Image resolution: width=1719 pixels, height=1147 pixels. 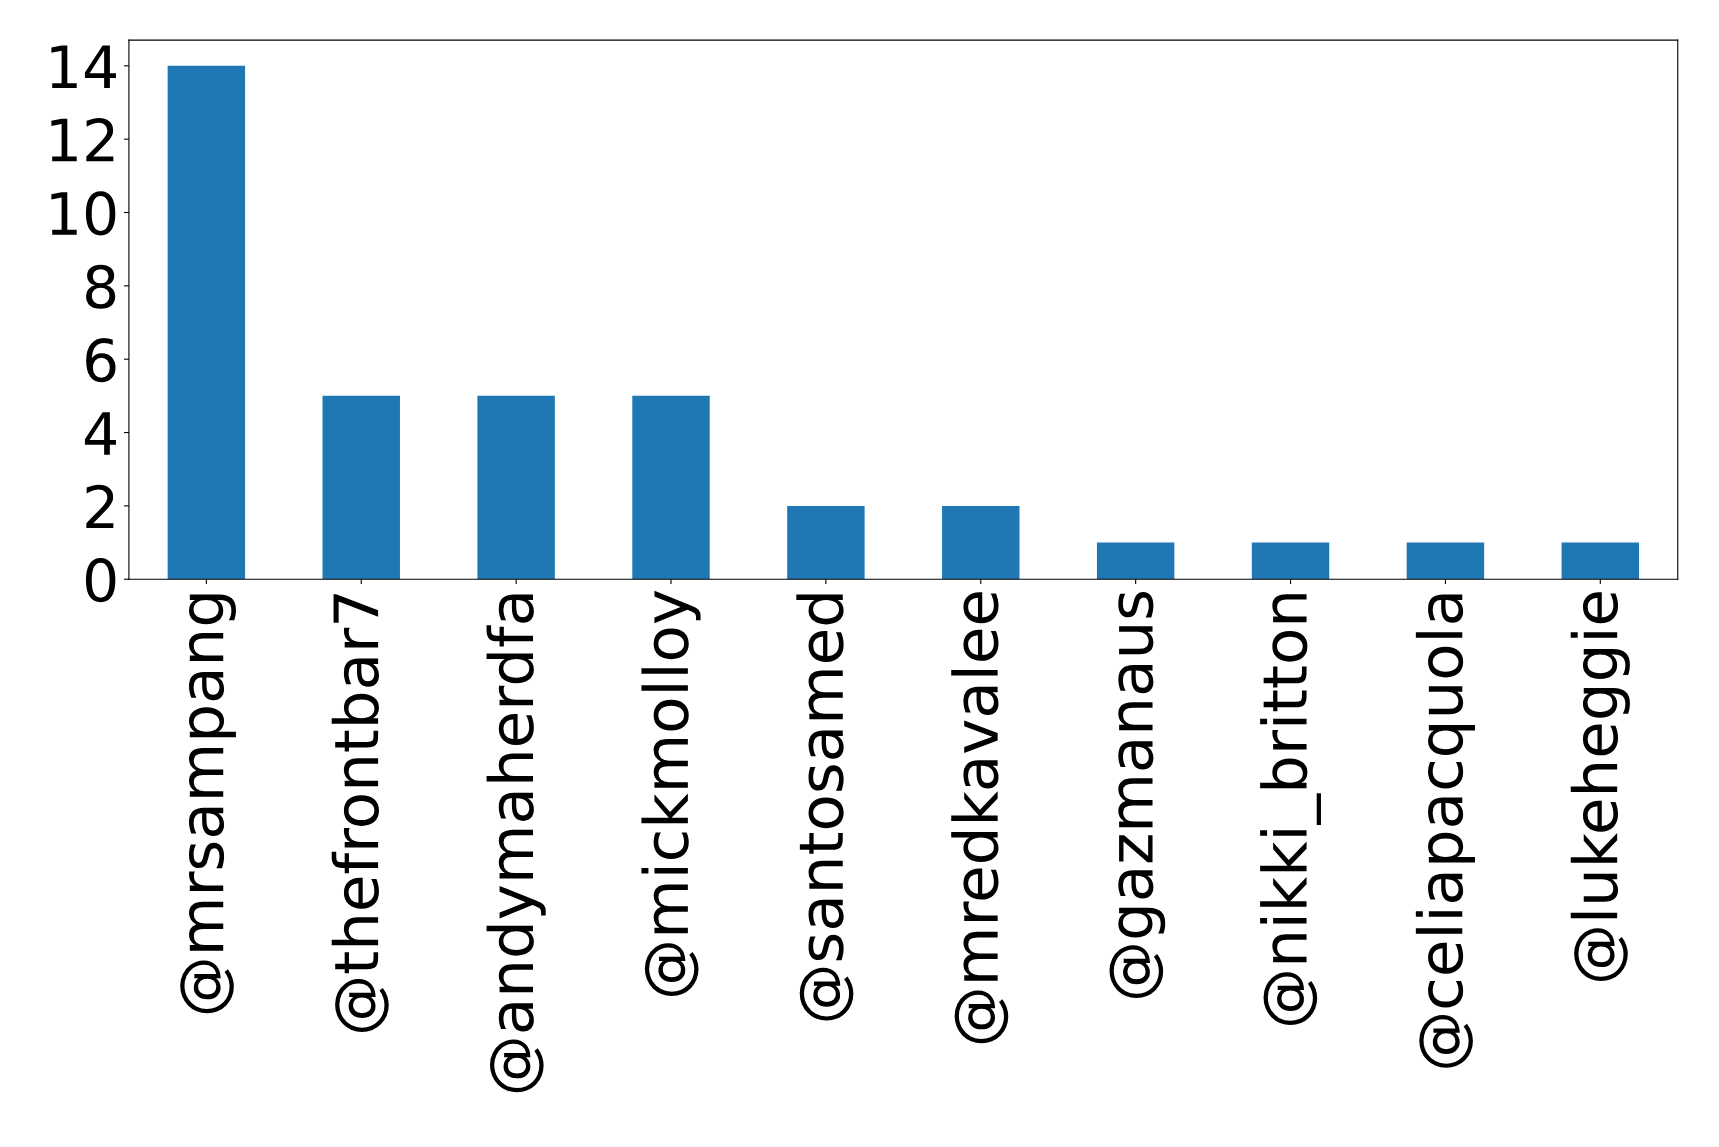 I want to click on x-tick-label: @andymaherdfa, so click(x=516, y=843).